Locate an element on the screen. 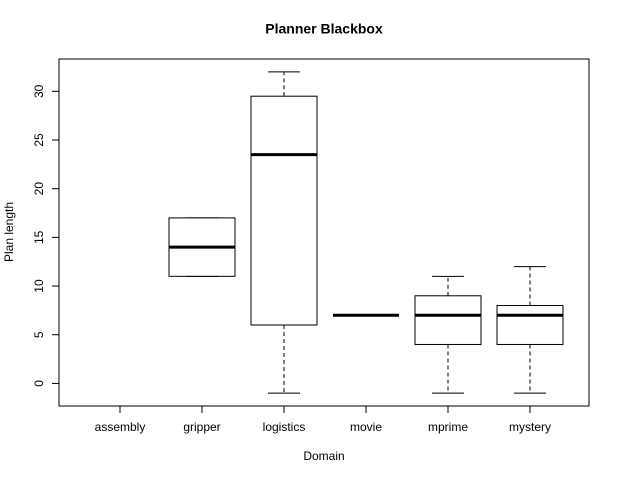 The width and height of the screenshot is (620, 480). y-tick-label: 5 is located at coordinates (39, 334).